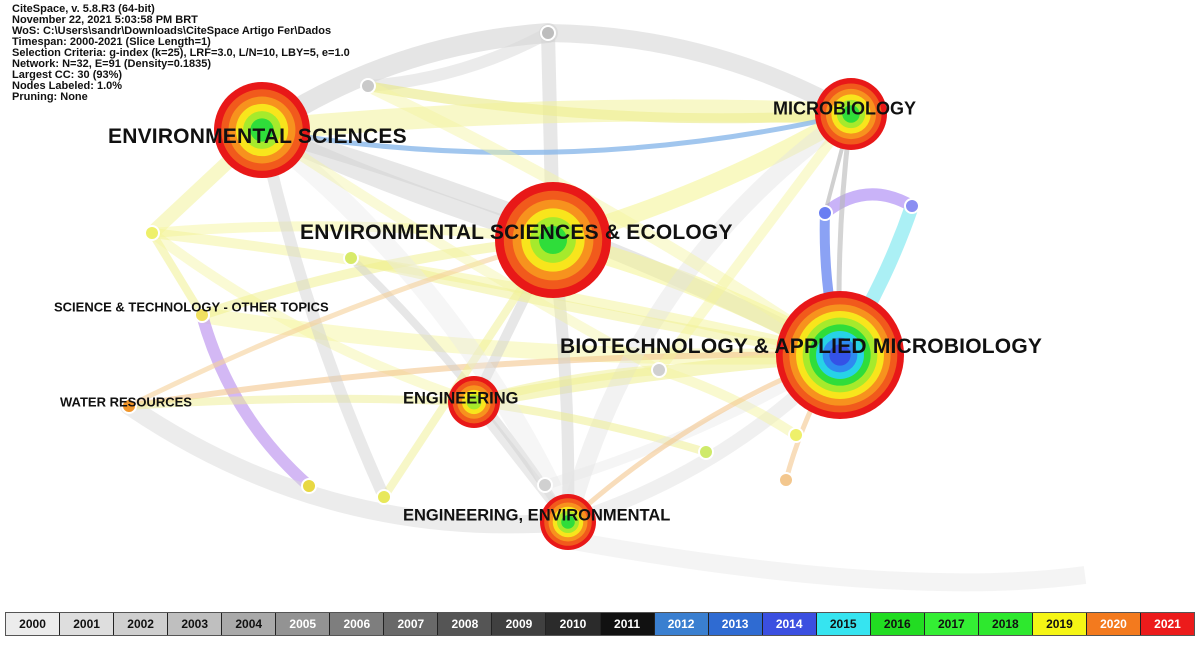 The width and height of the screenshot is (1200, 645). I want to click on legend-year-2002: 2002, so click(141, 624).